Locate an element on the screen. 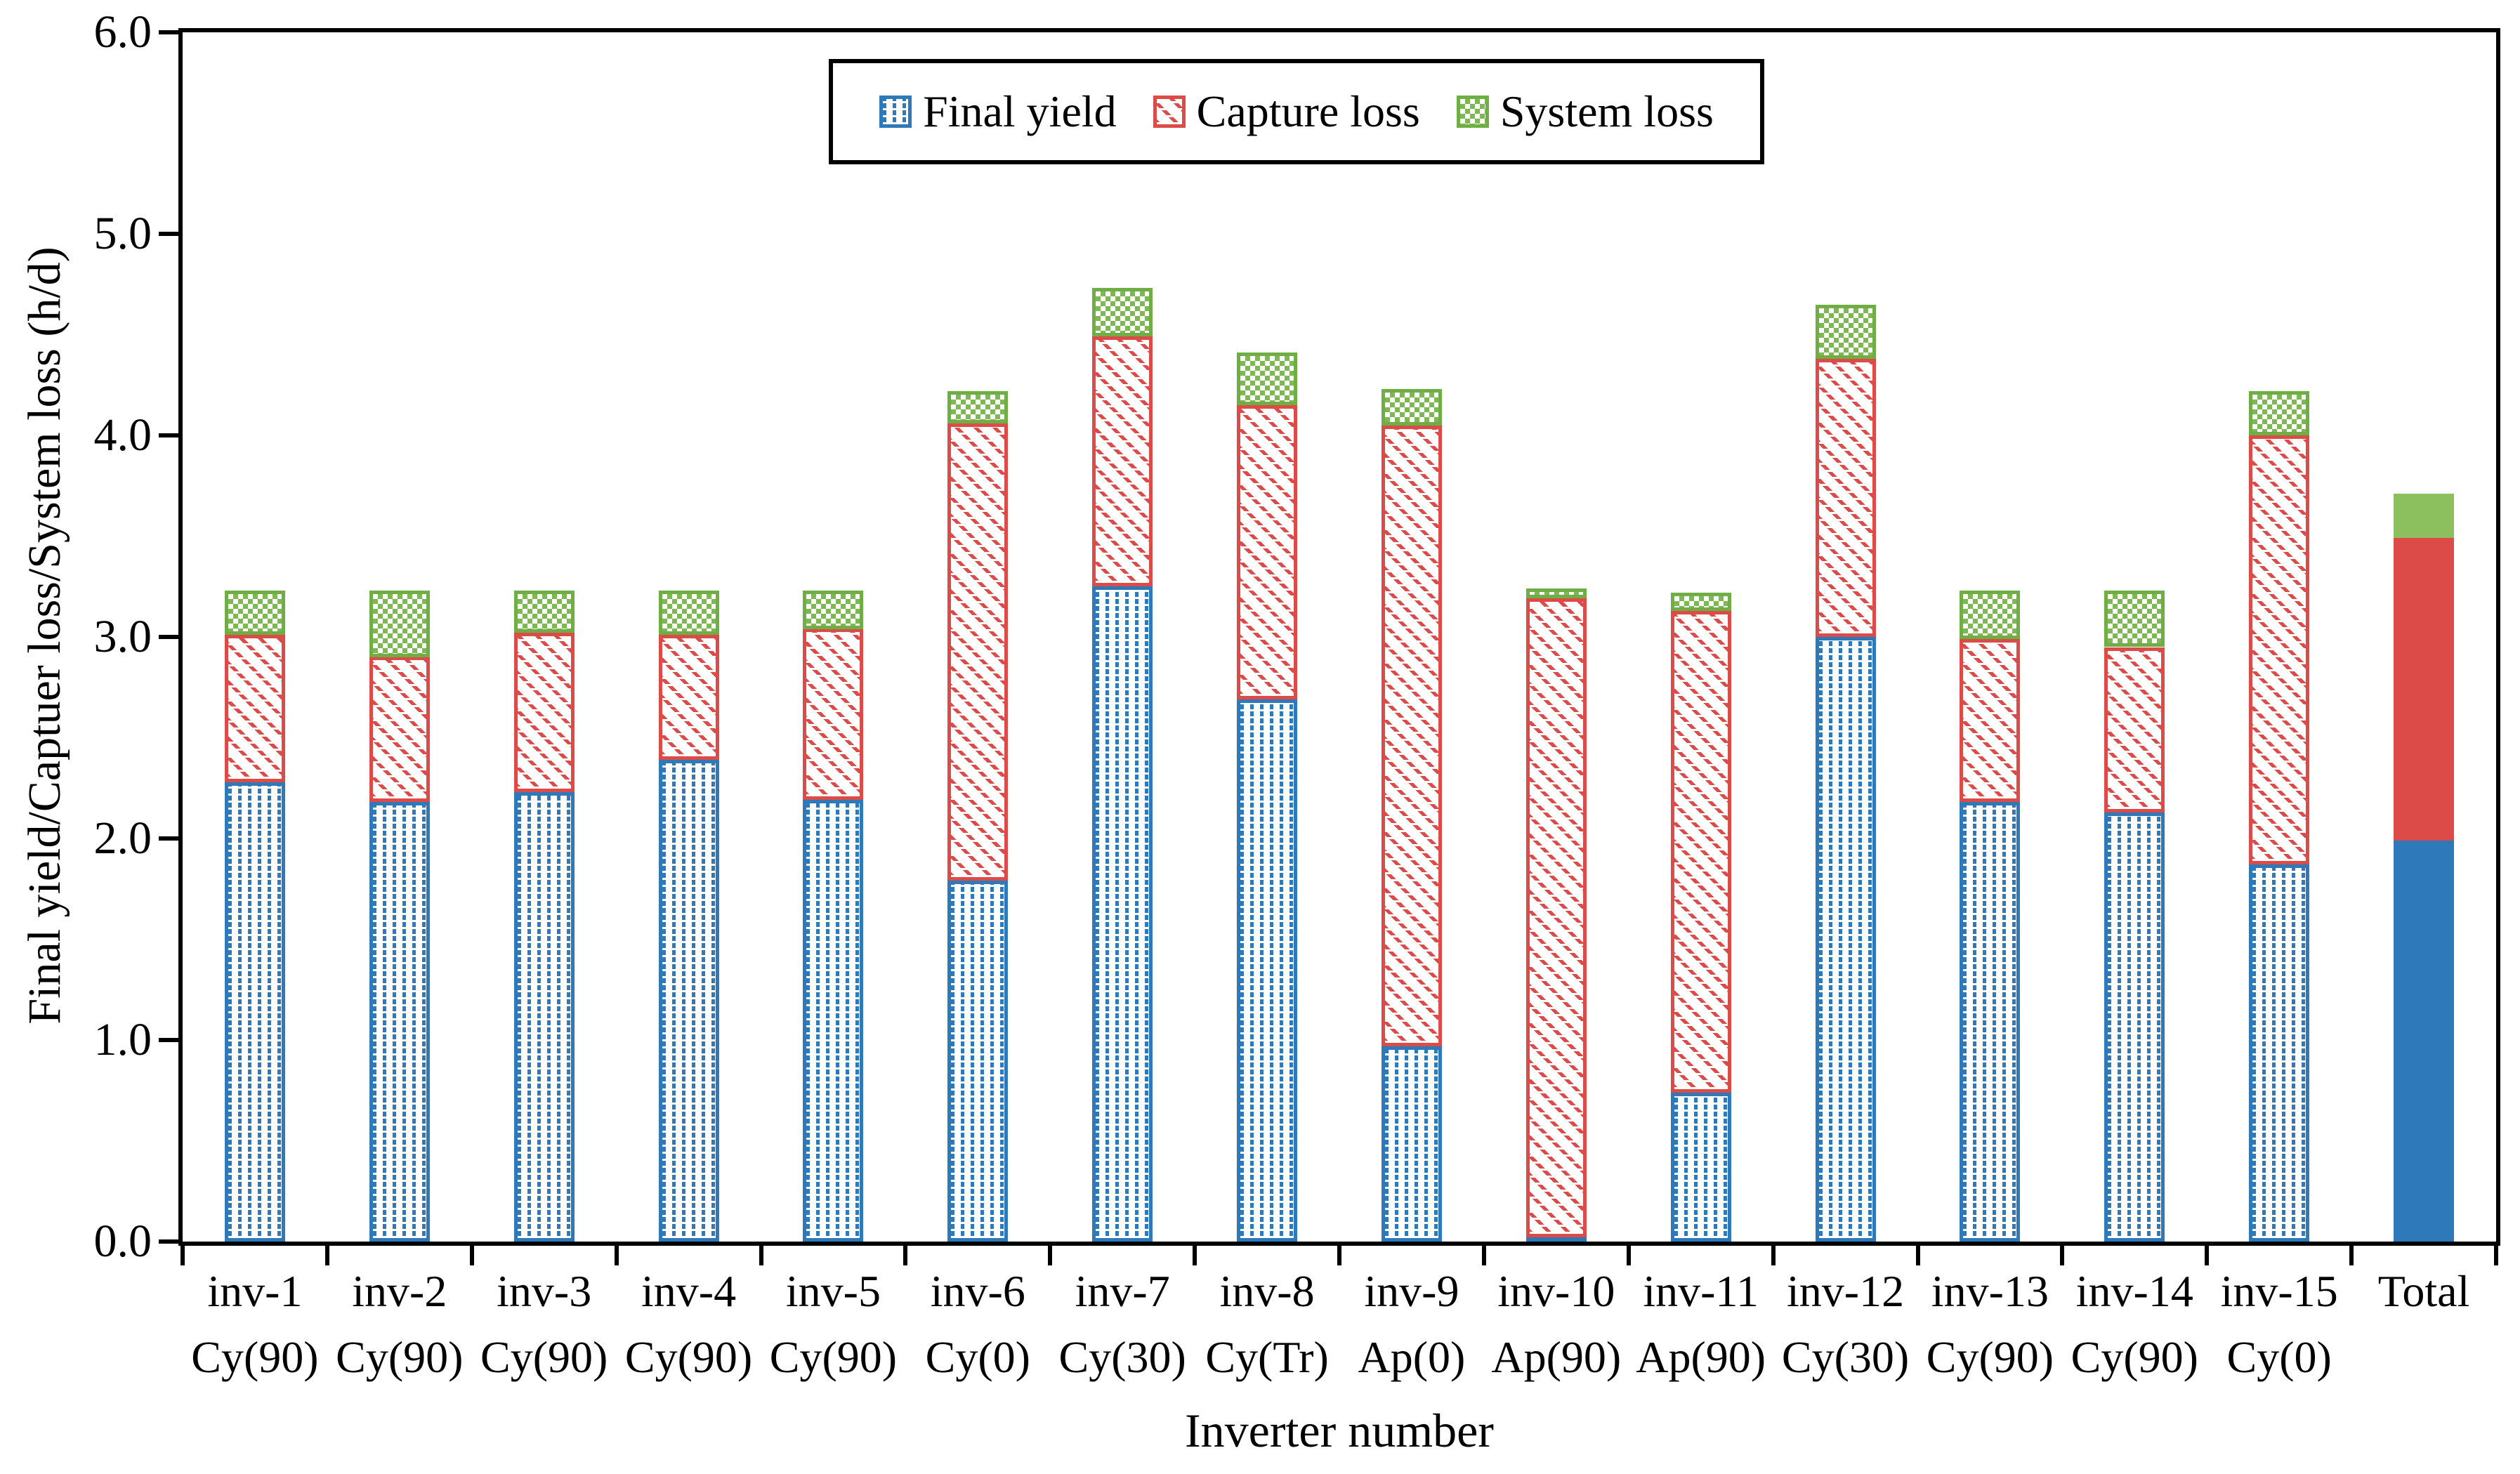 The image size is (2520, 1474). category-label-group: inv-8 Cy(Tr) is located at coordinates (1267, 1324).